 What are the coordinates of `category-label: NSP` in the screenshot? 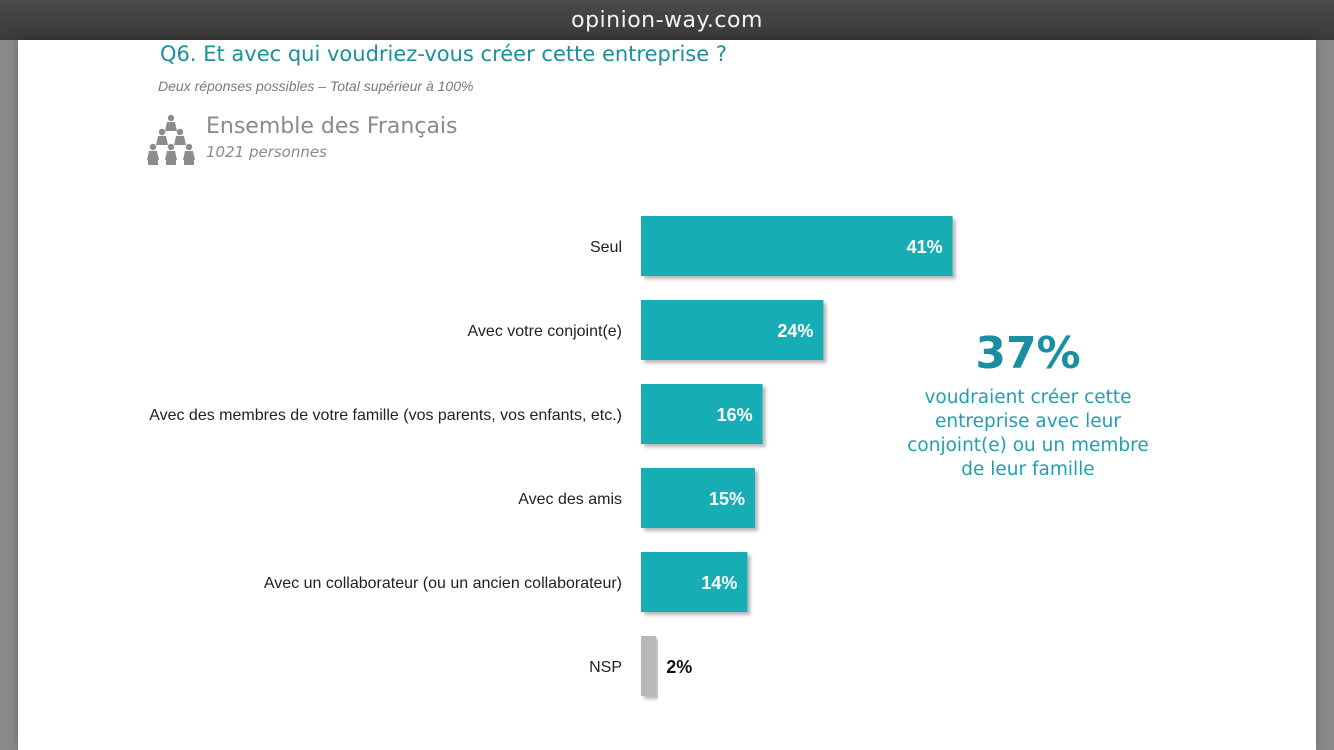 It's located at (605, 667).